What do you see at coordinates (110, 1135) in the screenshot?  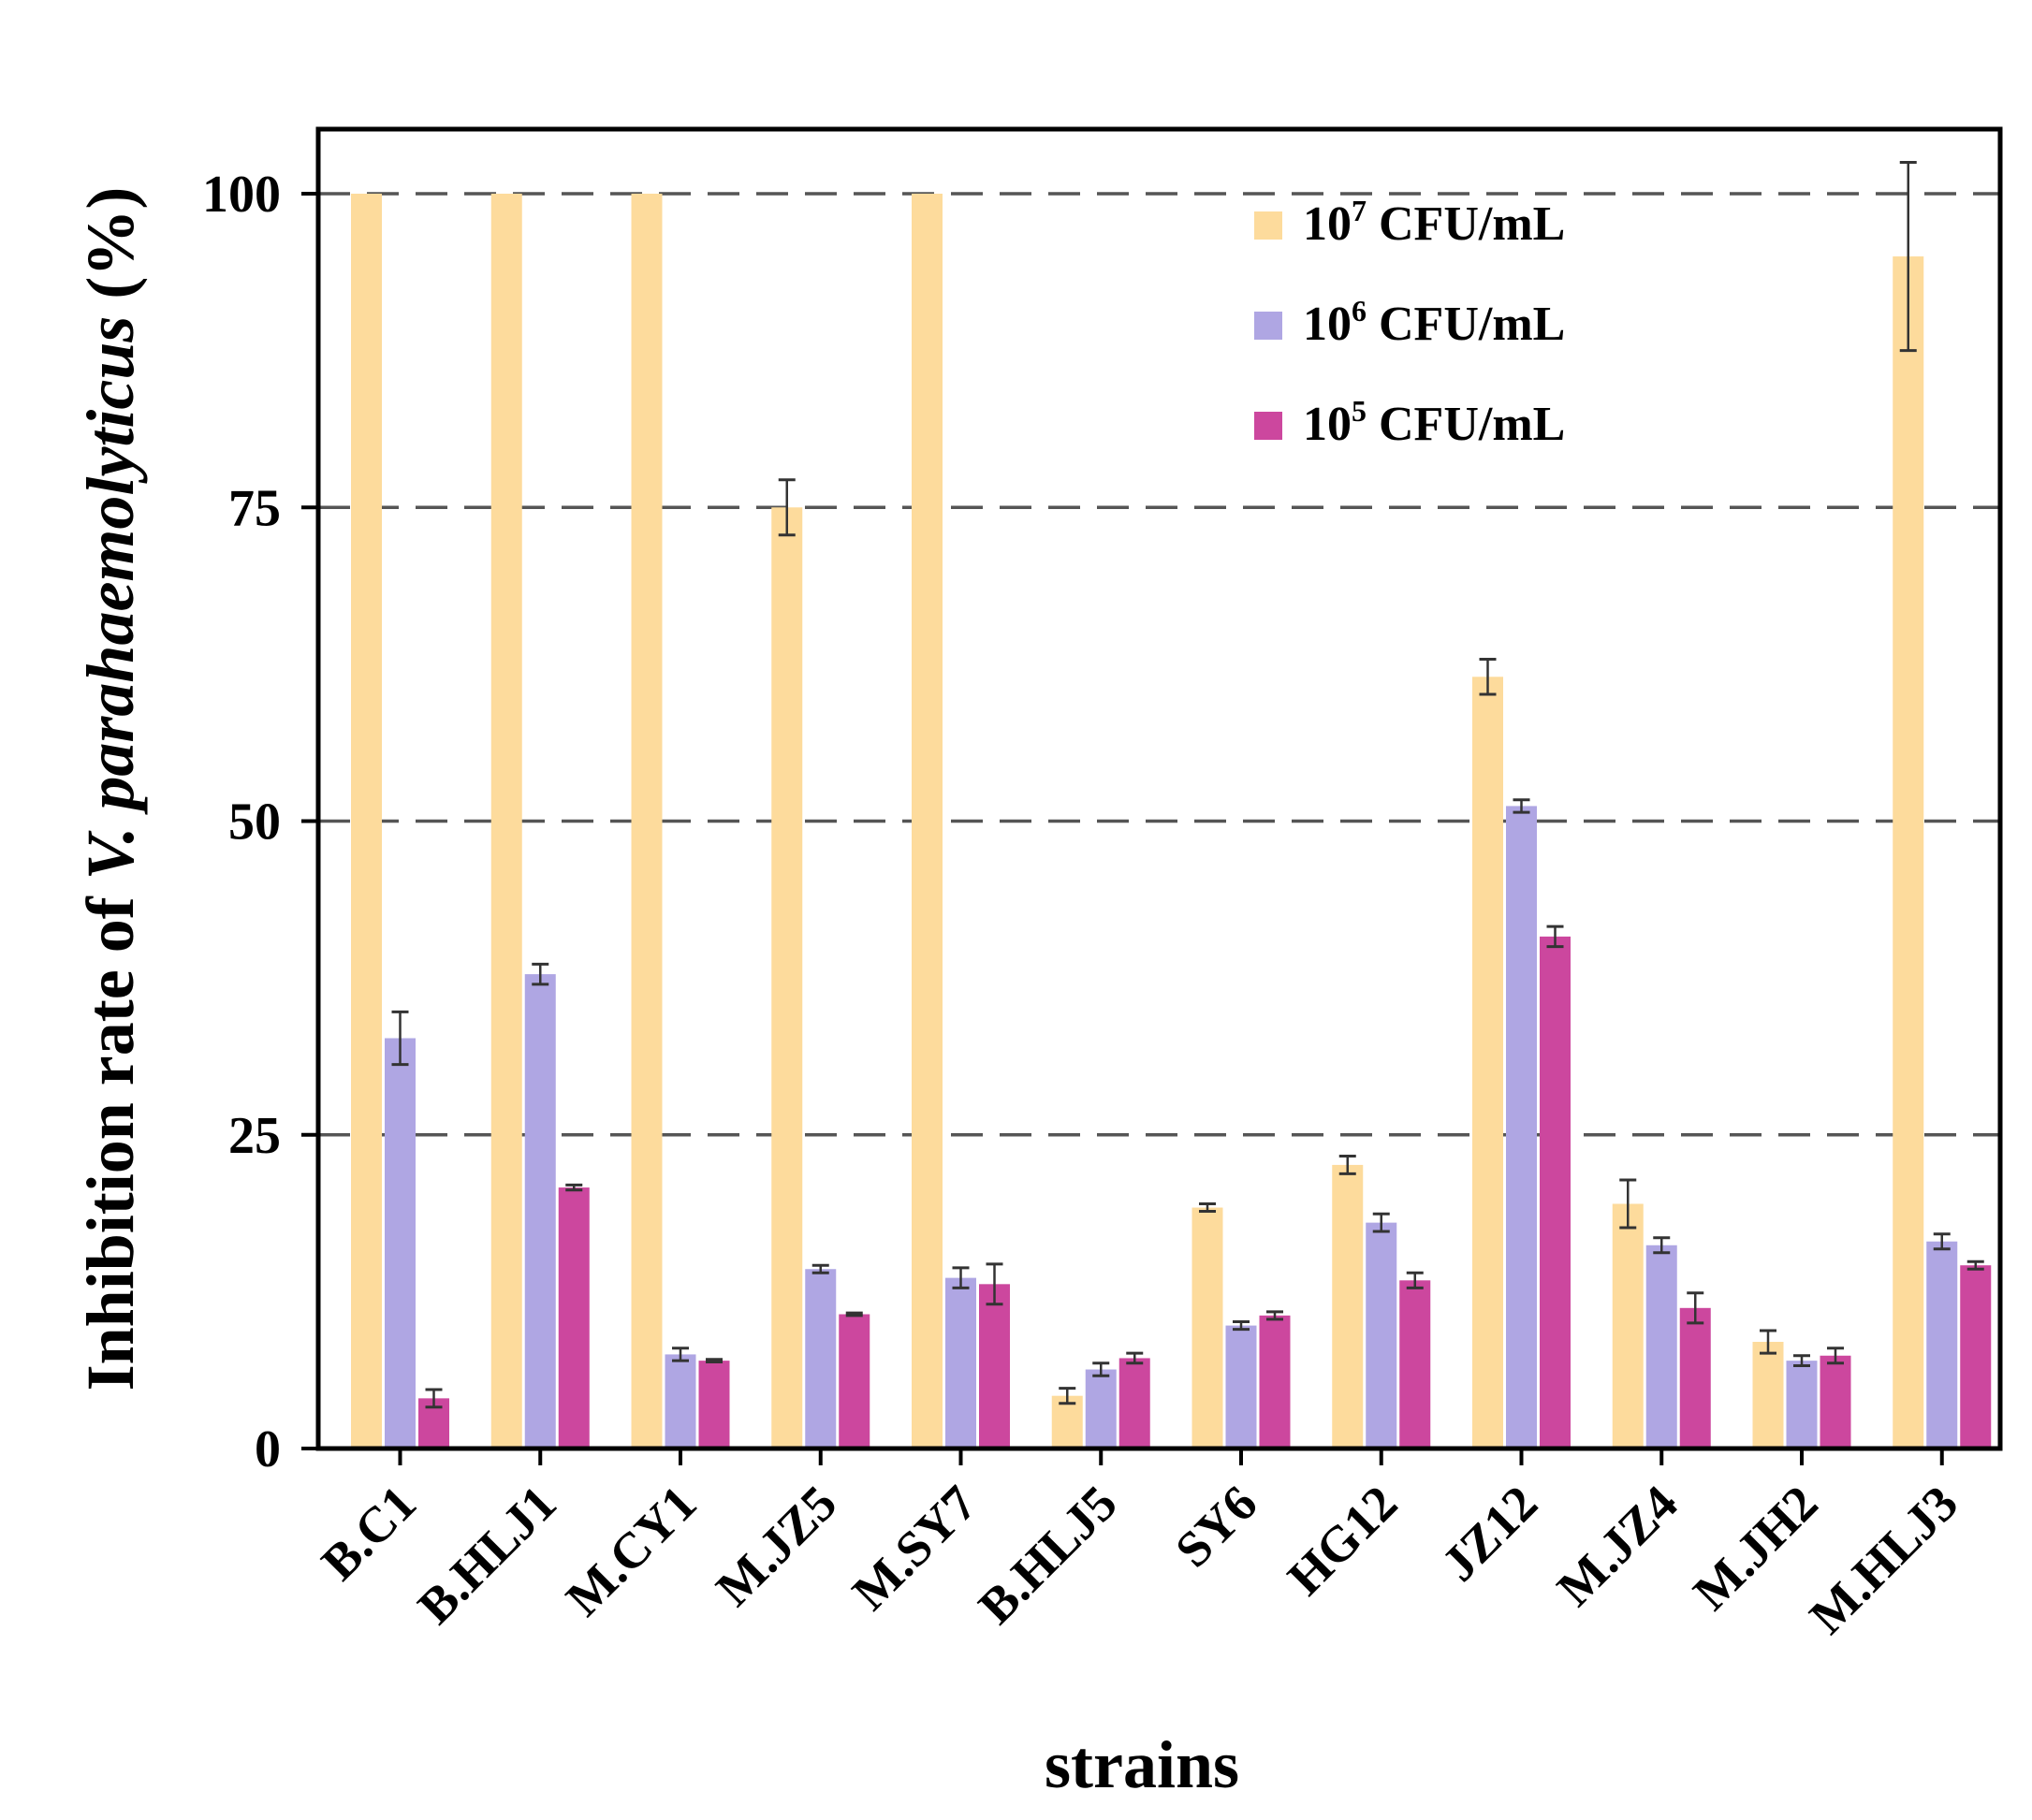 I see `y-axis-title-prefix: Inhibition rate of` at bounding box center [110, 1135].